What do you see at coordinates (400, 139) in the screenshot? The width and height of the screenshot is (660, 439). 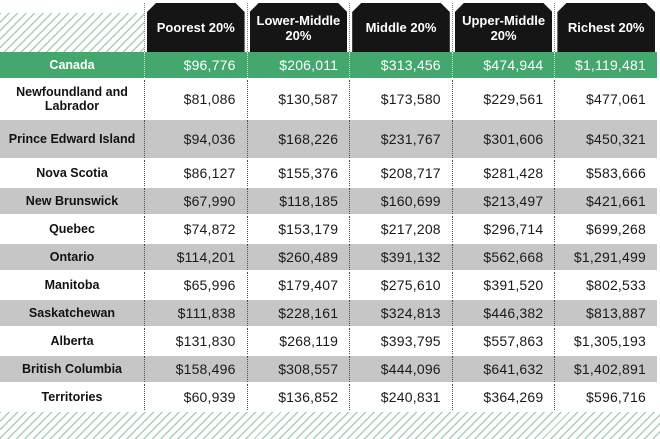 I see `value-cell: $231,767` at bounding box center [400, 139].